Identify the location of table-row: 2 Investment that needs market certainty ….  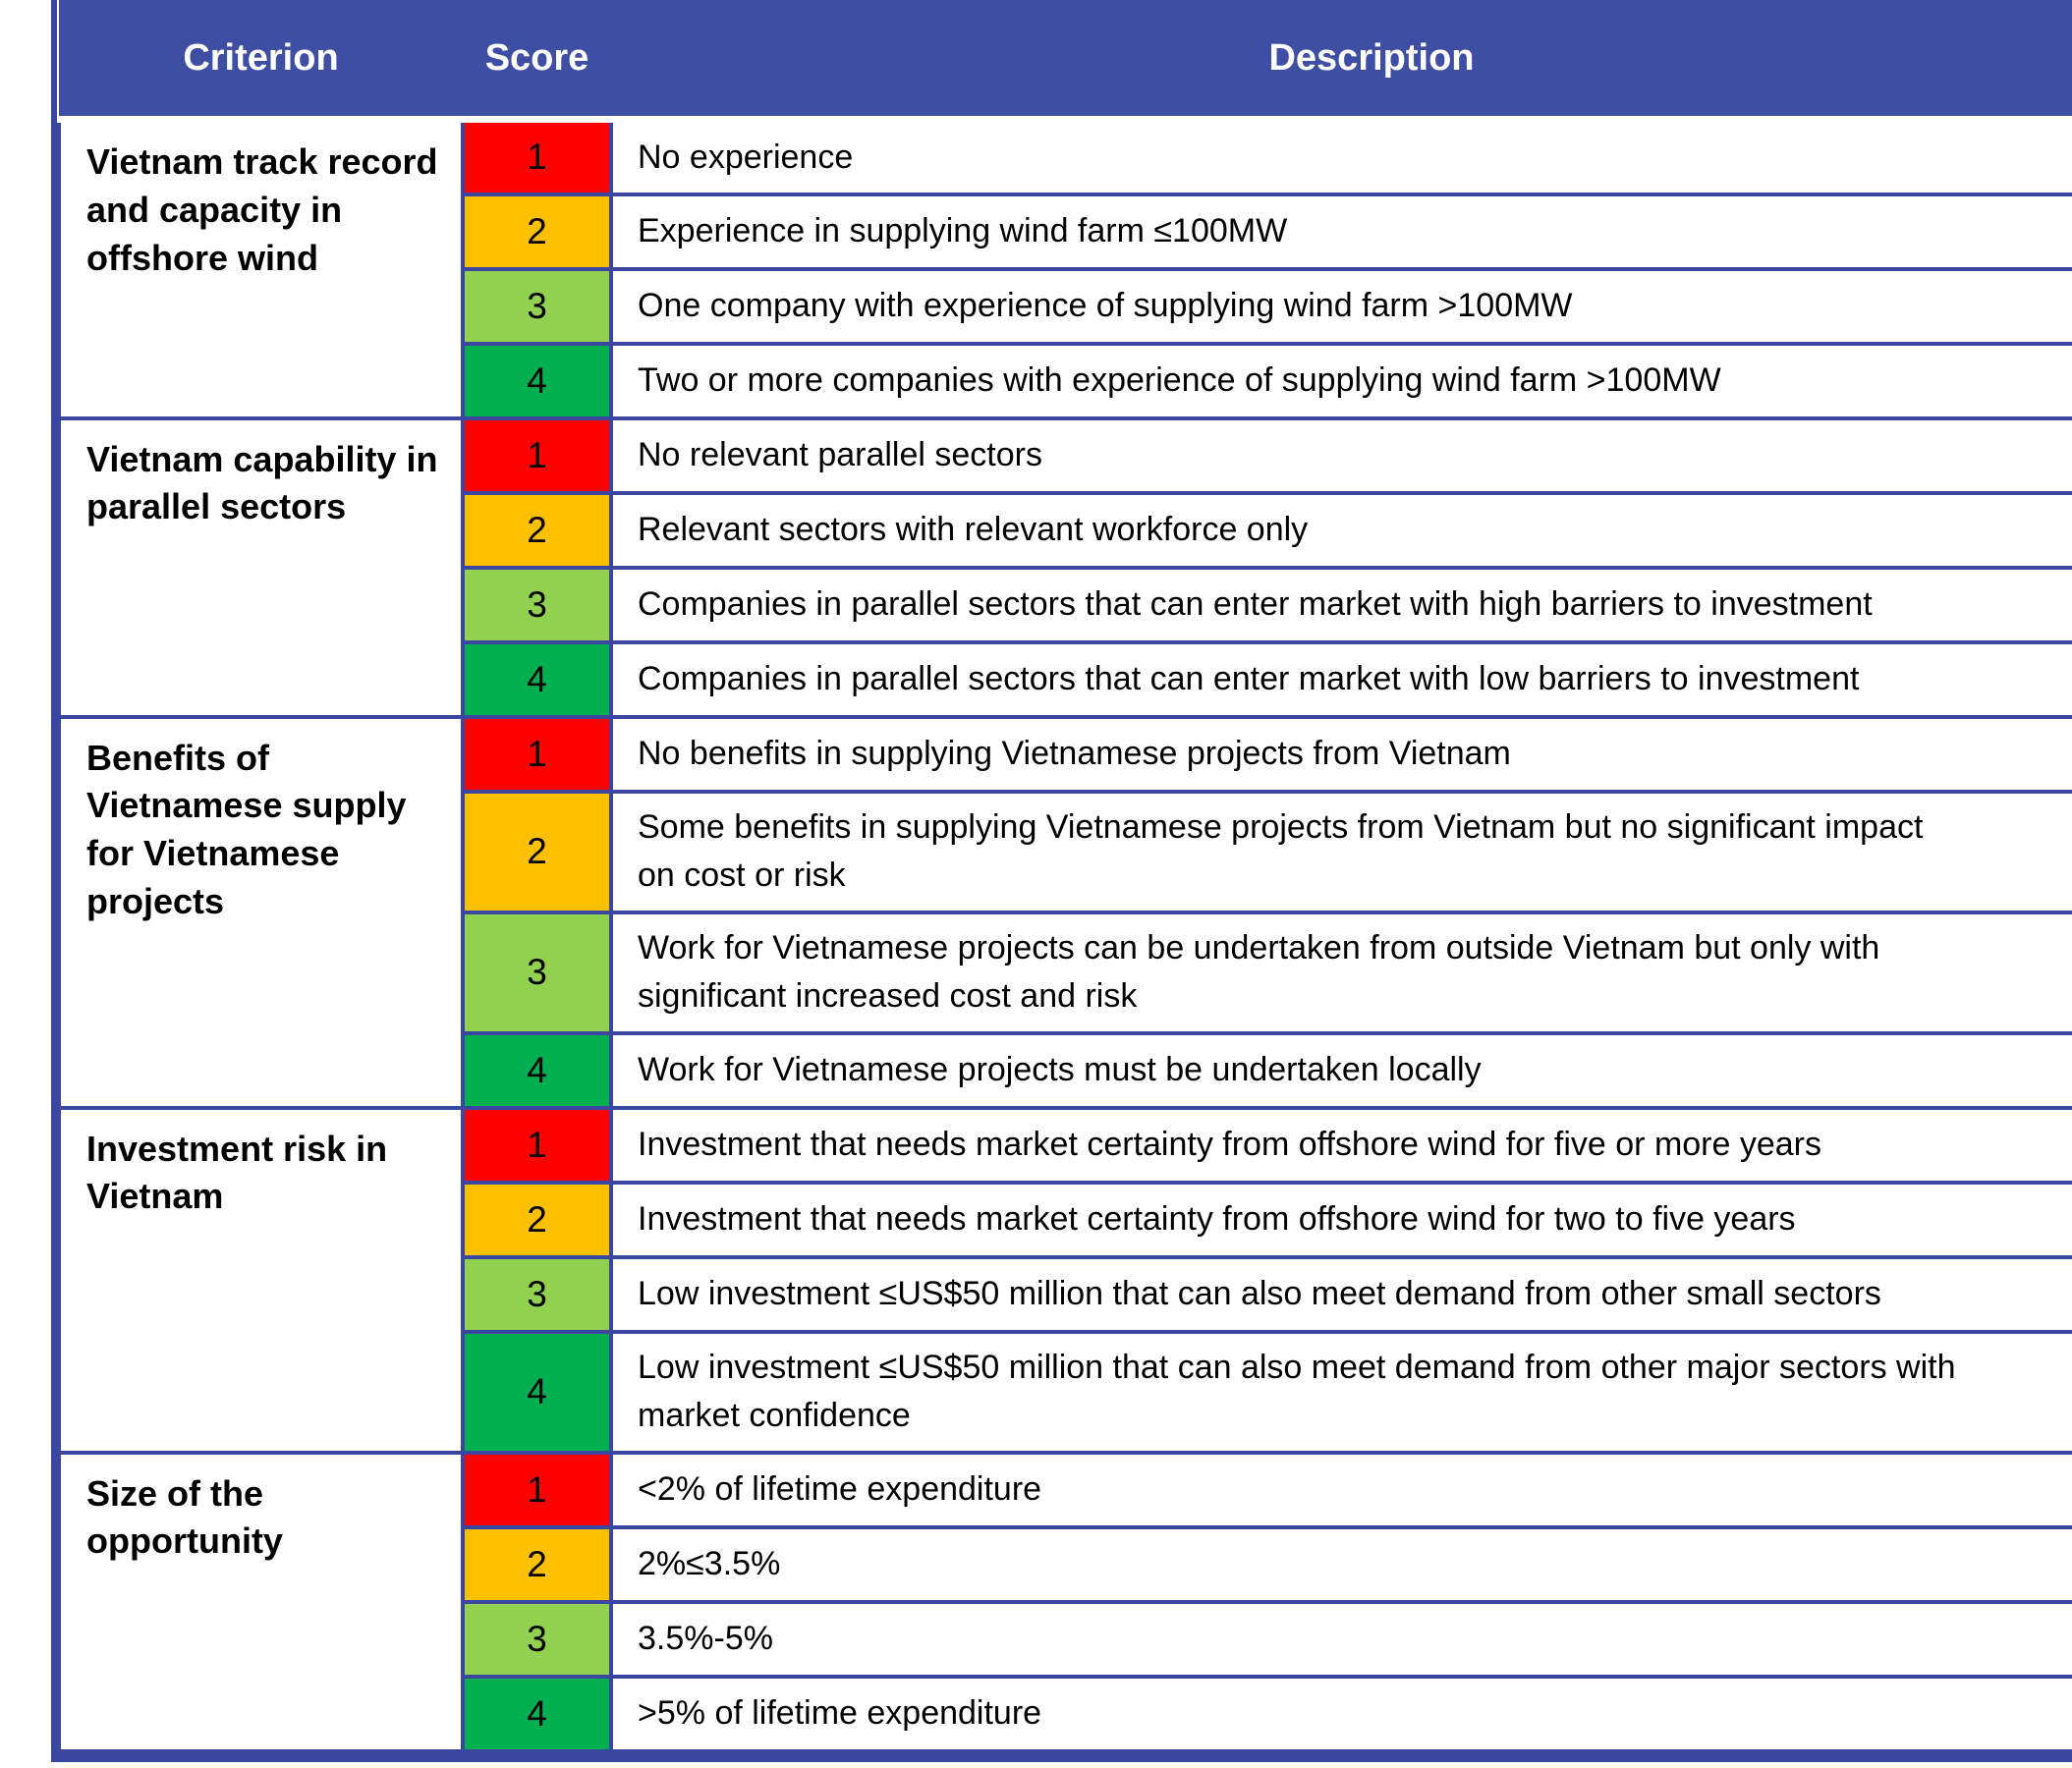
(1065, 1219).